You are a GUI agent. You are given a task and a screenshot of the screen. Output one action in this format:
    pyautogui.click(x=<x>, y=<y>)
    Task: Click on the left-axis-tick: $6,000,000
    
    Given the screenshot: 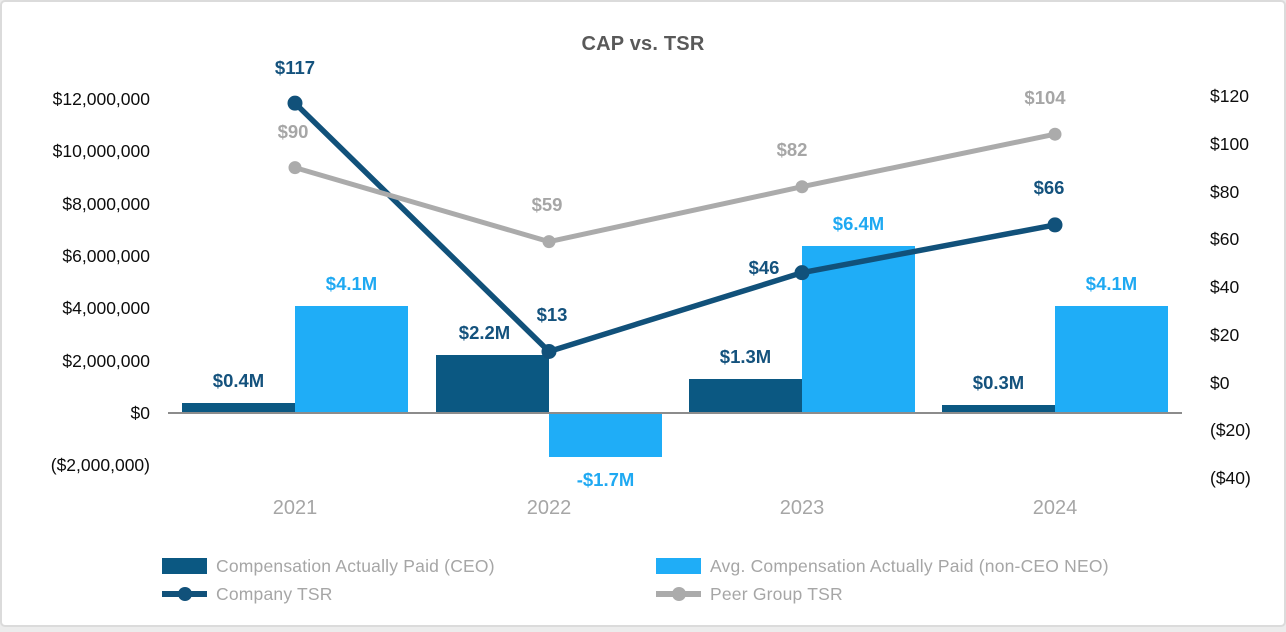 What is the action you would take?
    pyautogui.click(x=106, y=255)
    